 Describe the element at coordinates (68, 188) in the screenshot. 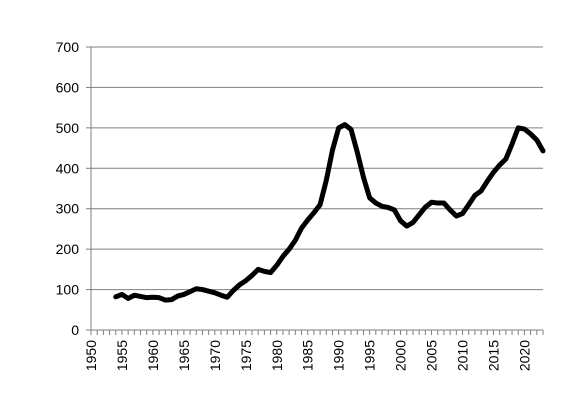

I see `y-tick-labels: 0 100 200 300 400 500 600 700` at that location.